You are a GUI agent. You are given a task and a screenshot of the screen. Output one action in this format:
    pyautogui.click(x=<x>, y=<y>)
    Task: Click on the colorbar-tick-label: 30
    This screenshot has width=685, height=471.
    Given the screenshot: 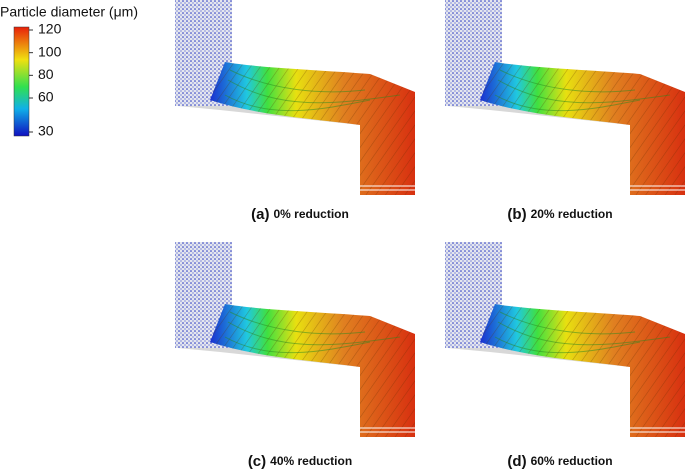 What is the action you would take?
    pyautogui.click(x=46, y=131)
    